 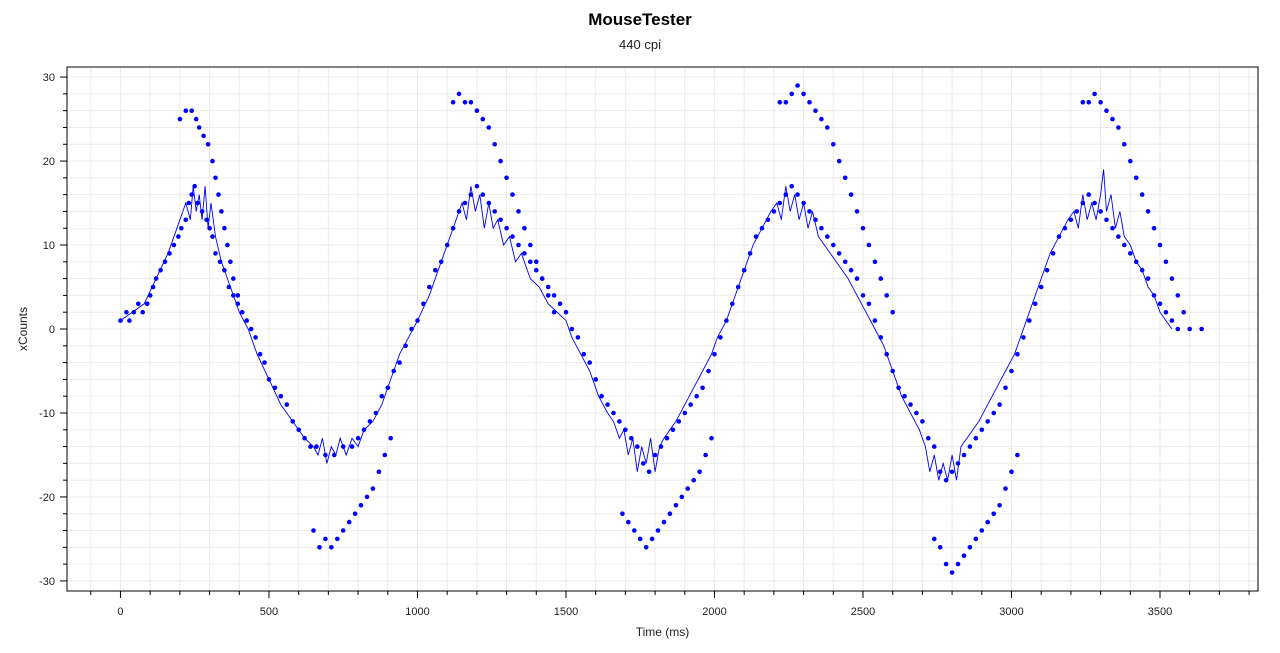 I want to click on x-tick-label: 3500, so click(x=1160, y=612).